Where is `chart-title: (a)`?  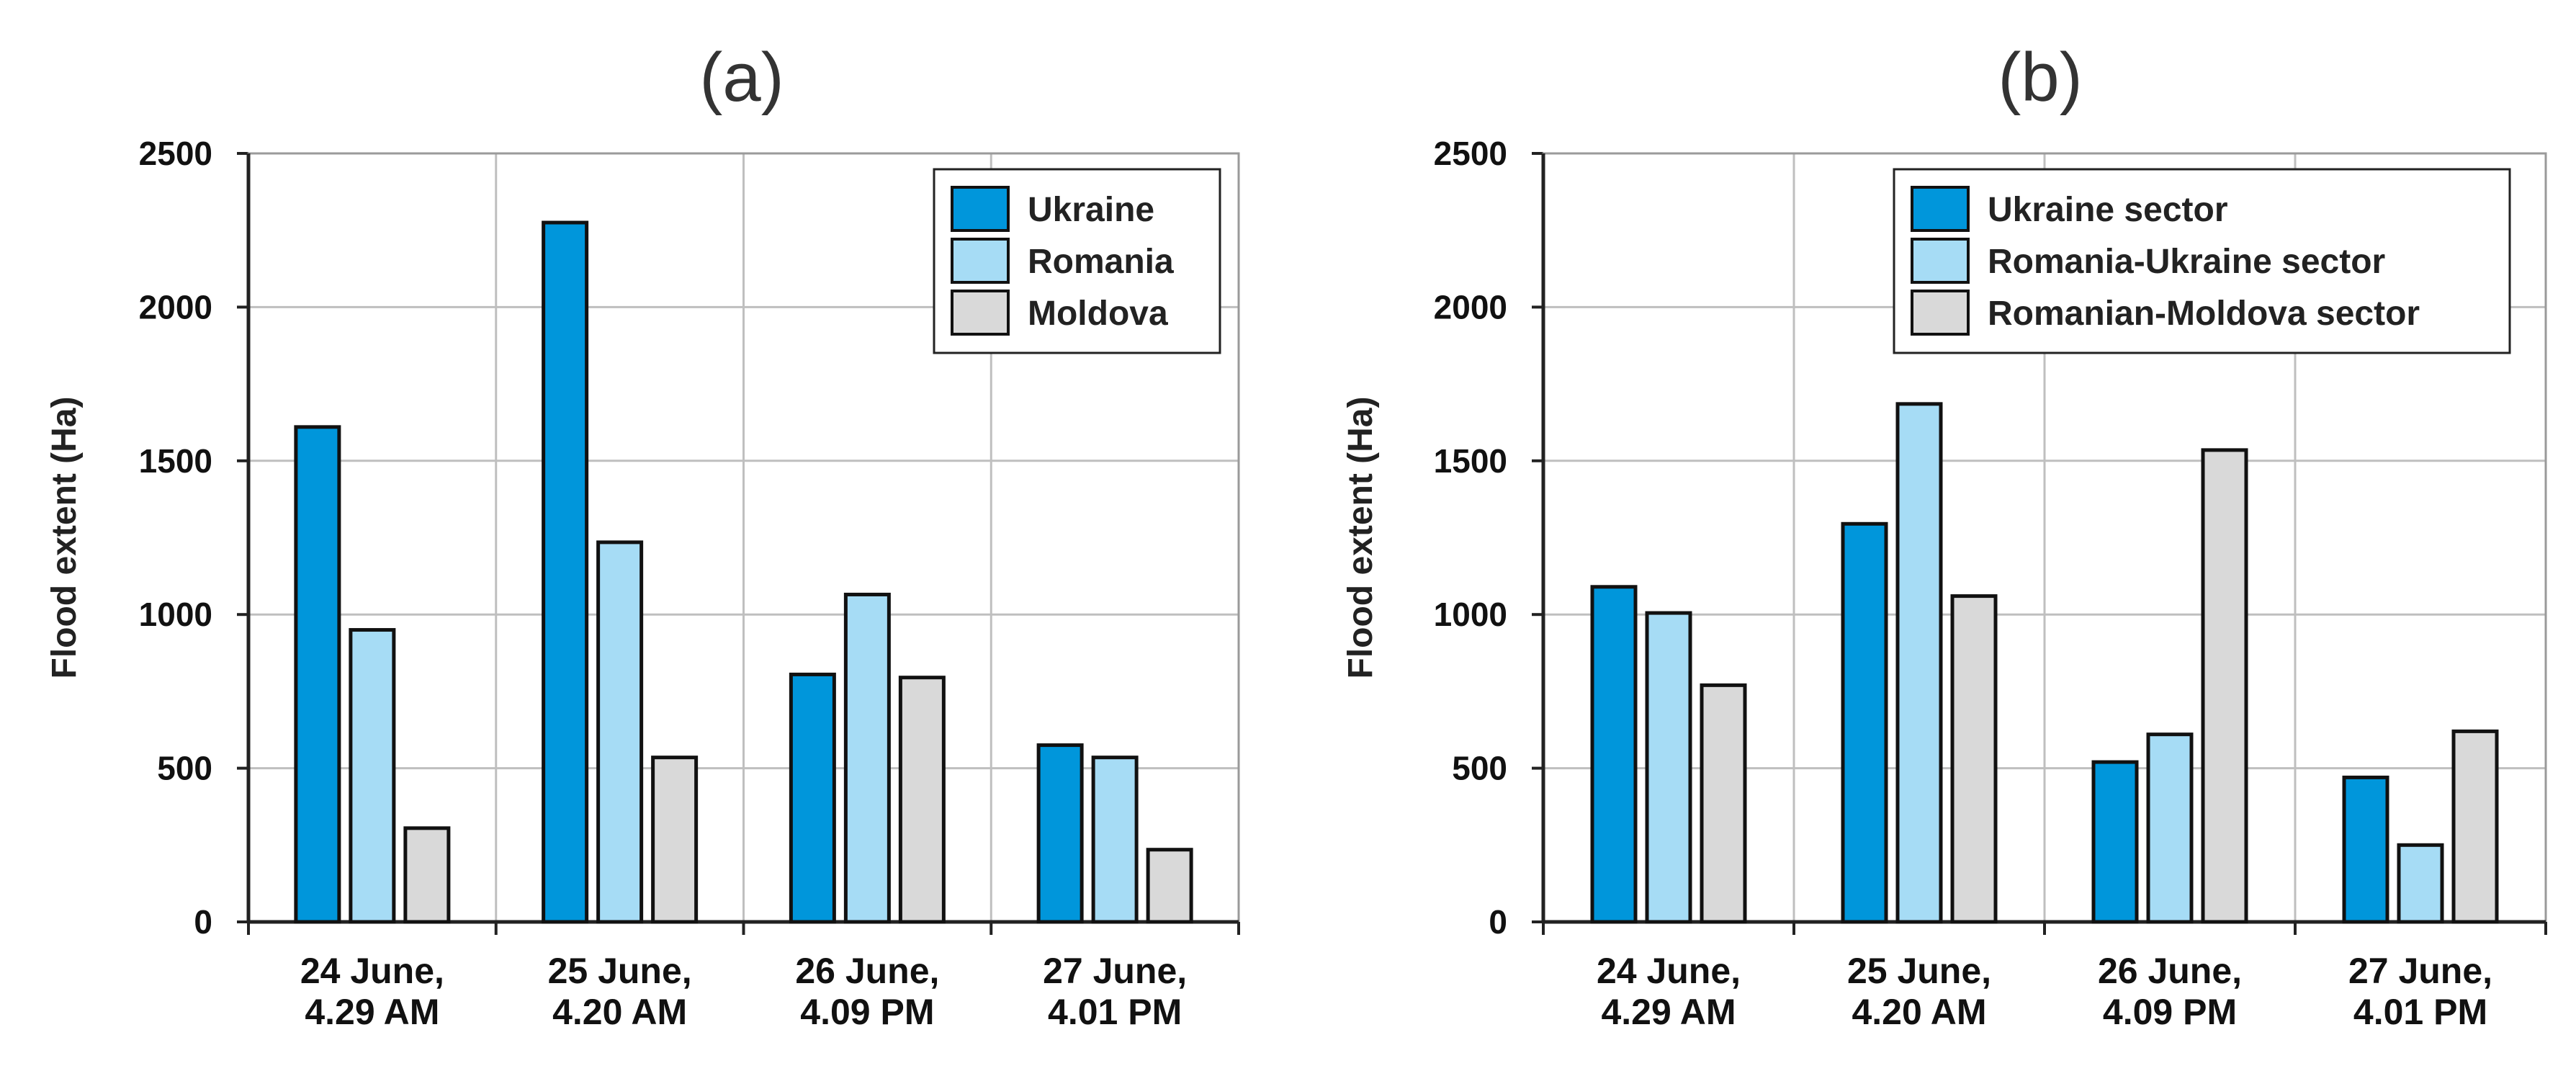
chart-title: (a) is located at coordinates (741, 77).